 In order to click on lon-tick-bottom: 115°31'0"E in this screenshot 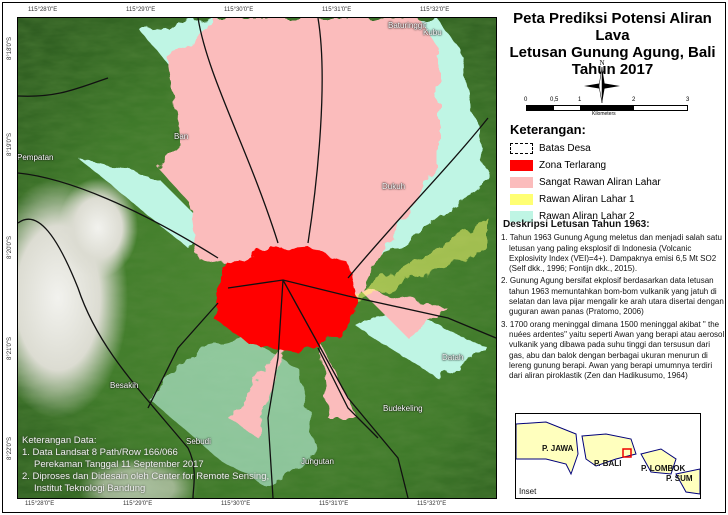, I will do `click(334, 504)`.